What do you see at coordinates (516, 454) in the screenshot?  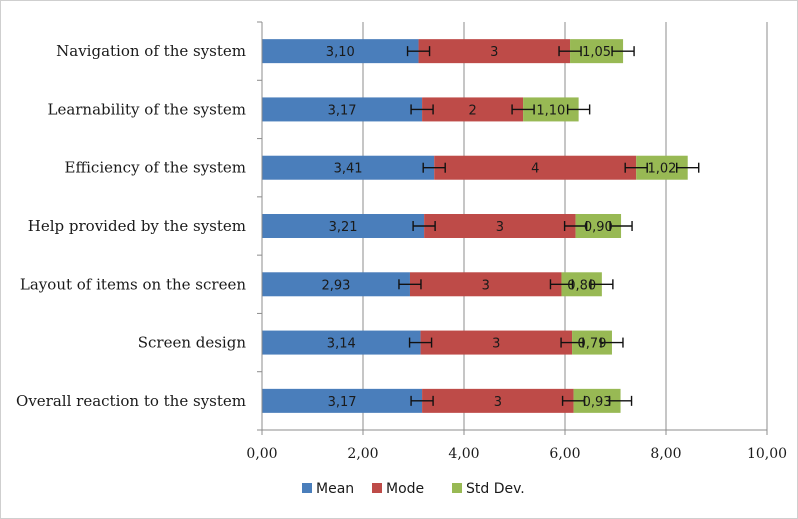 I see `x-tick-labels: 0,00 2,00 4,00 6,00 8,00 10,00` at bounding box center [516, 454].